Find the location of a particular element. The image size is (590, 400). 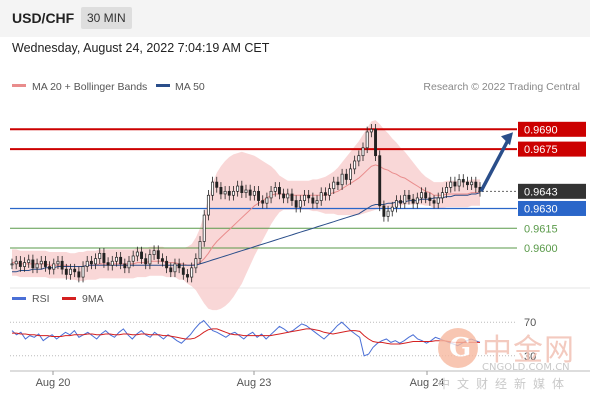

level-label-0.9600: 0.9600 is located at coordinates (541, 249).